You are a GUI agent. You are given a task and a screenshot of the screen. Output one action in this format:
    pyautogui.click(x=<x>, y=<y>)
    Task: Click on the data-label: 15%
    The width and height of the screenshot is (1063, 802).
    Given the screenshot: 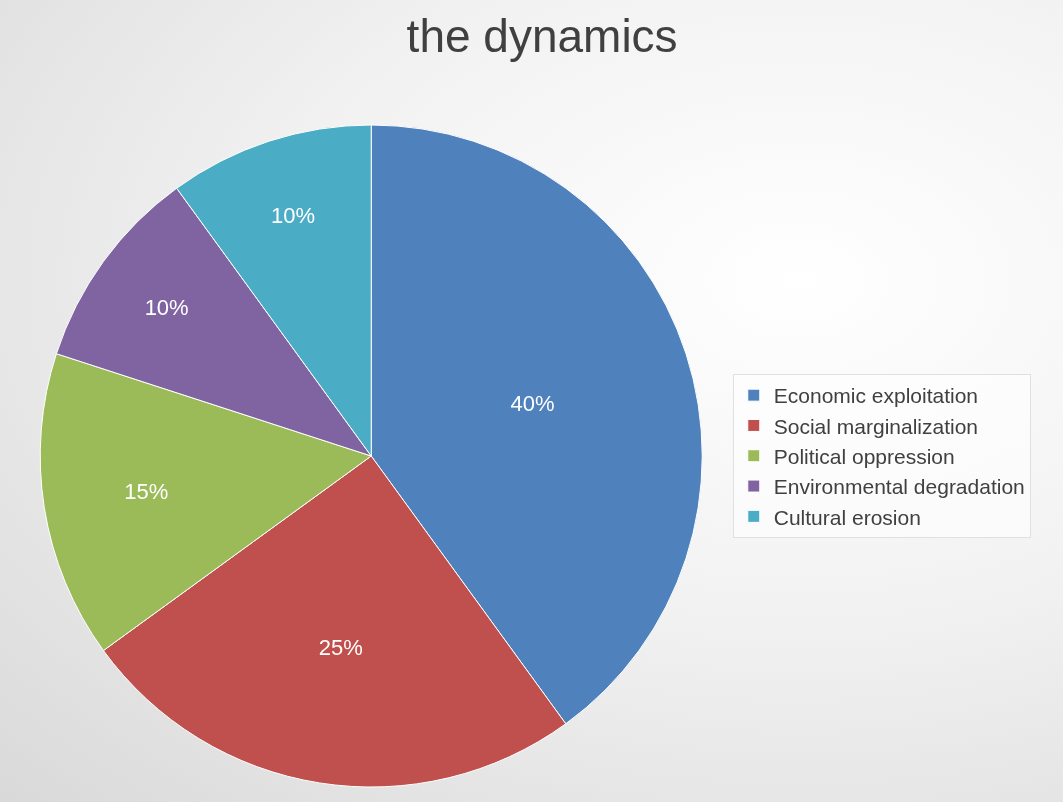 What is the action you would take?
    pyautogui.click(x=146, y=492)
    